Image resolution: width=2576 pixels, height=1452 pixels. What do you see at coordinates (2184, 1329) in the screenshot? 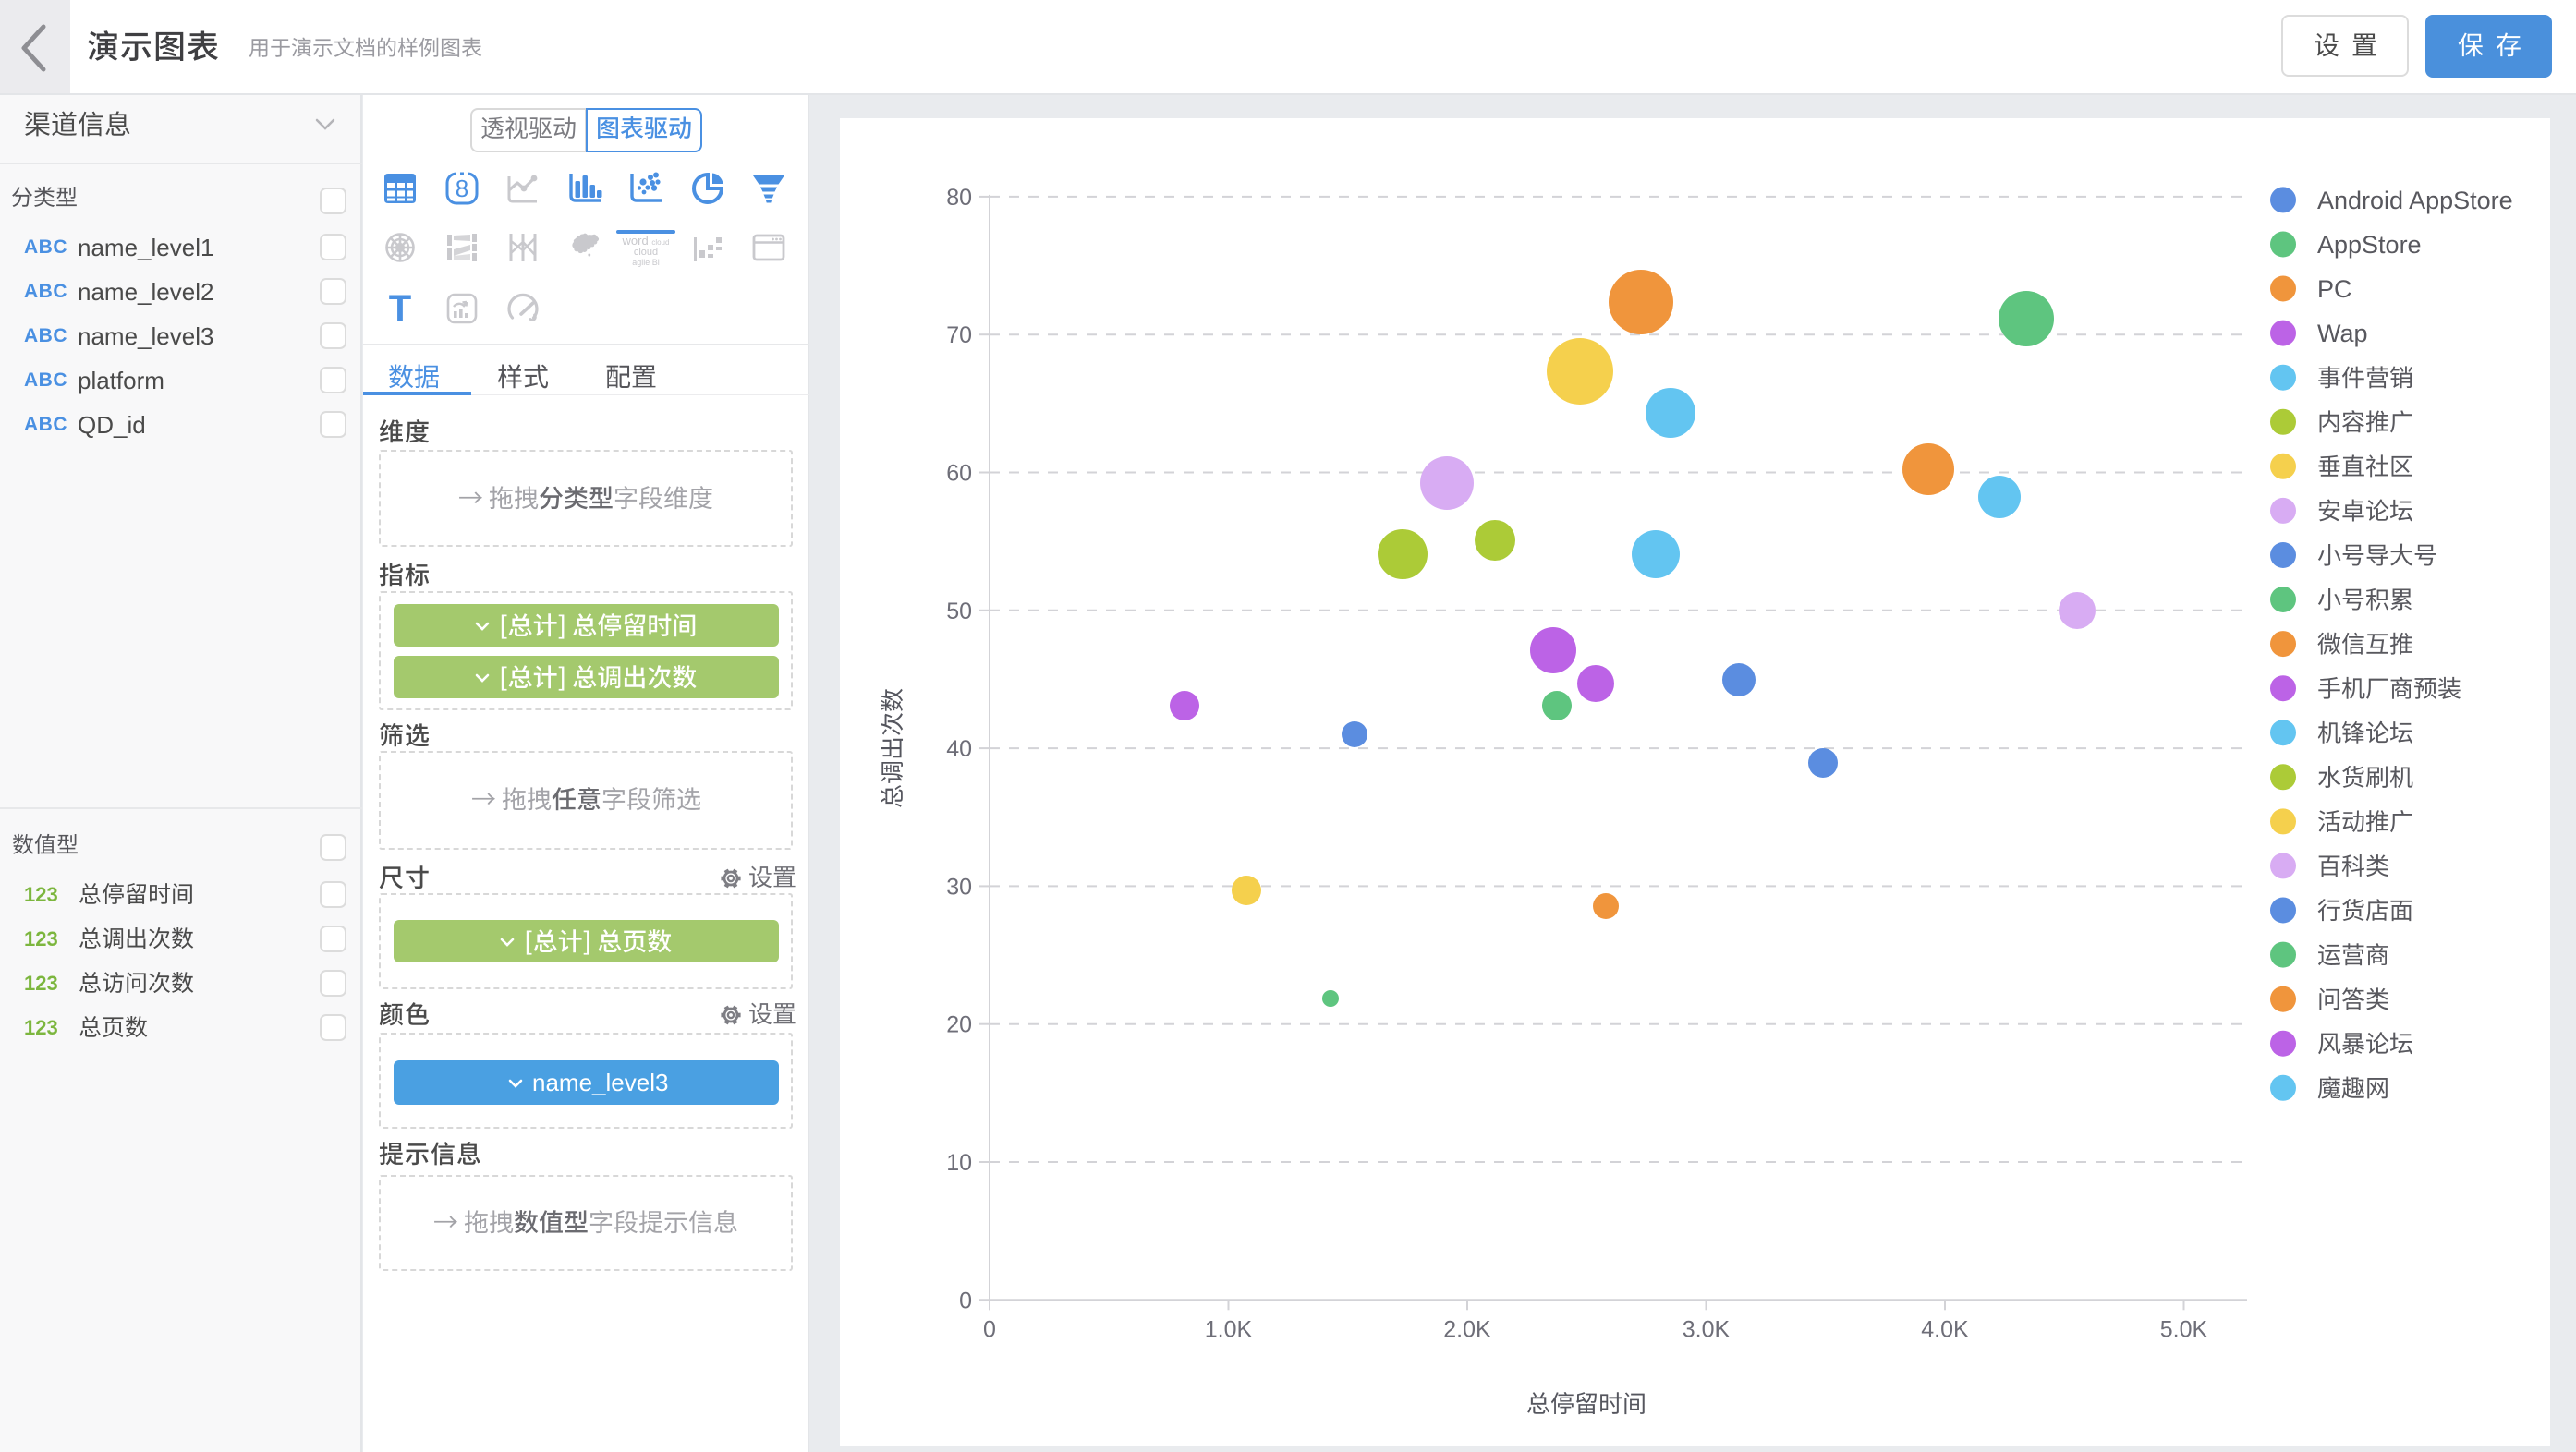
I see `svg-text: 5.0K` at bounding box center [2184, 1329].